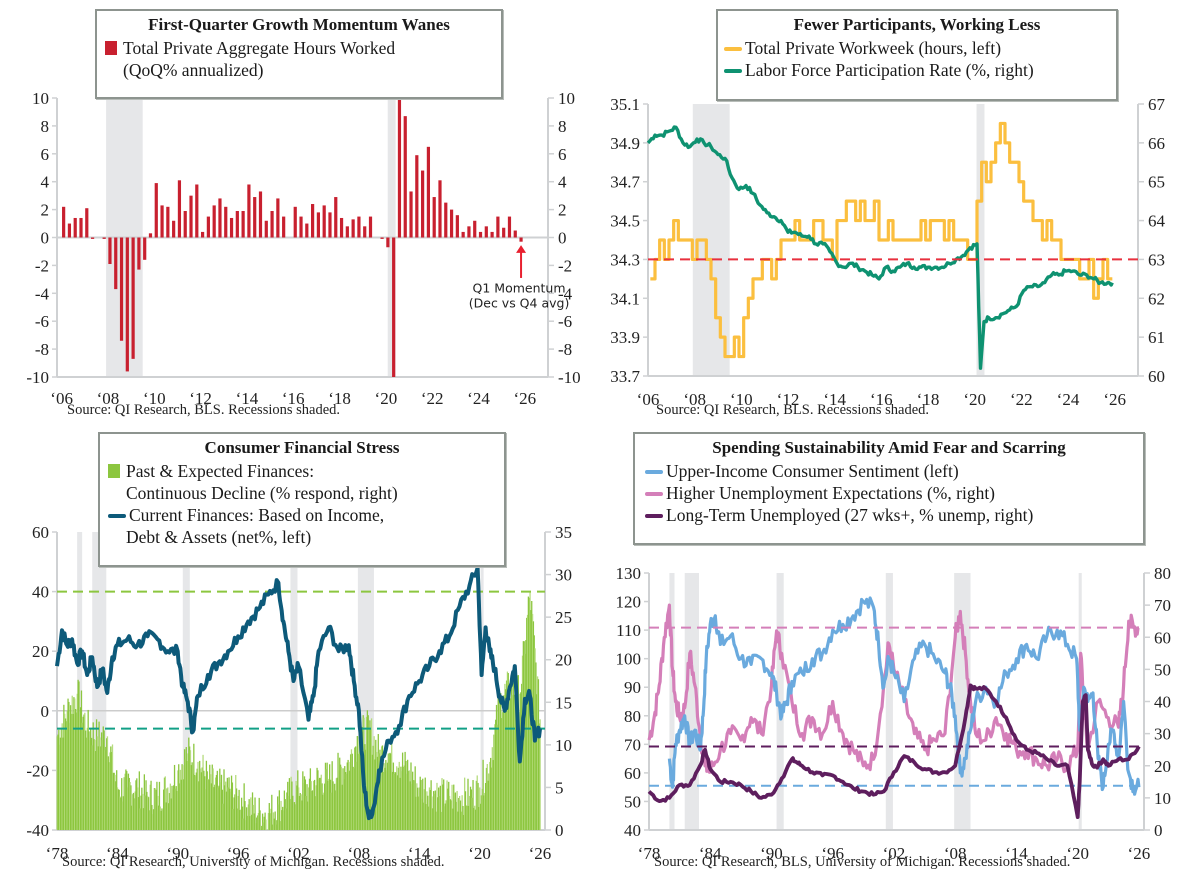  What do you see at coordinates (40, 651) in the screenshot?
I see `y-tick-label: 20` at bounding box center [40, 651].